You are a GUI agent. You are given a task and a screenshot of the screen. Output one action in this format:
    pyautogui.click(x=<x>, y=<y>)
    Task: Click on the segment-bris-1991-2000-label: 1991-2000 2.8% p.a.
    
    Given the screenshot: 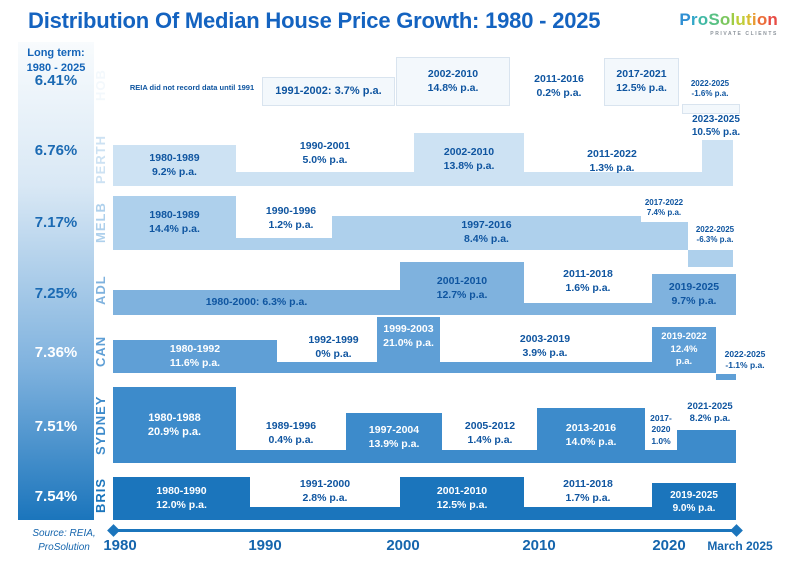 What is the action you would take?
    pyautogui.click(x=325, y=491)
    